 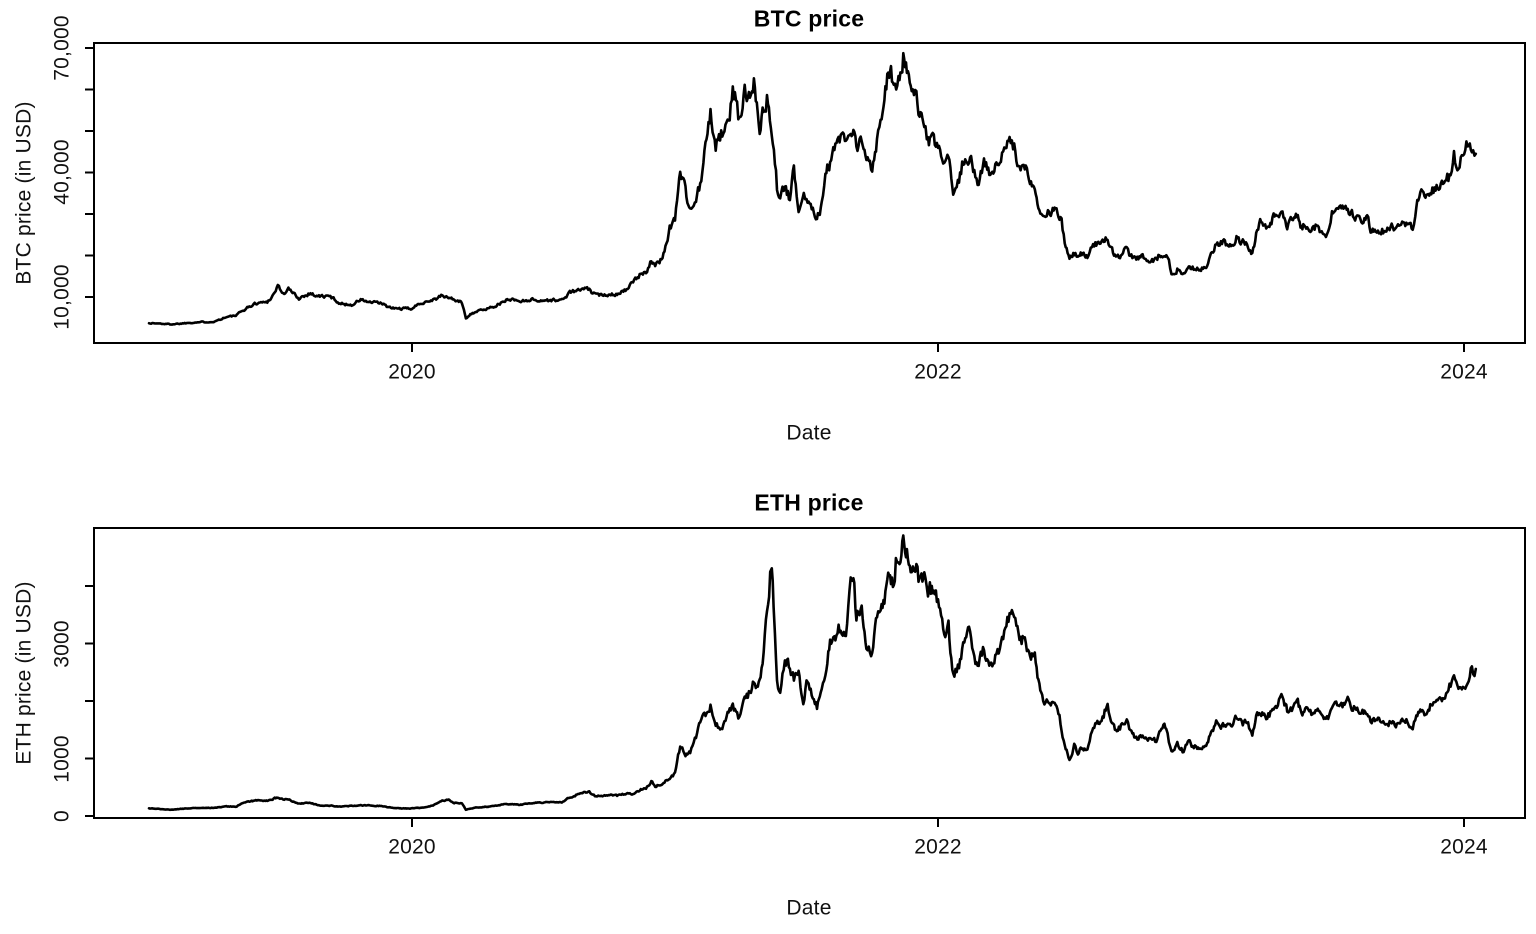 What do you see at coordinates (62, 643) in the screenshot?
I see `eth-y-tick-label: 3000` at bounding box center [62, 643].